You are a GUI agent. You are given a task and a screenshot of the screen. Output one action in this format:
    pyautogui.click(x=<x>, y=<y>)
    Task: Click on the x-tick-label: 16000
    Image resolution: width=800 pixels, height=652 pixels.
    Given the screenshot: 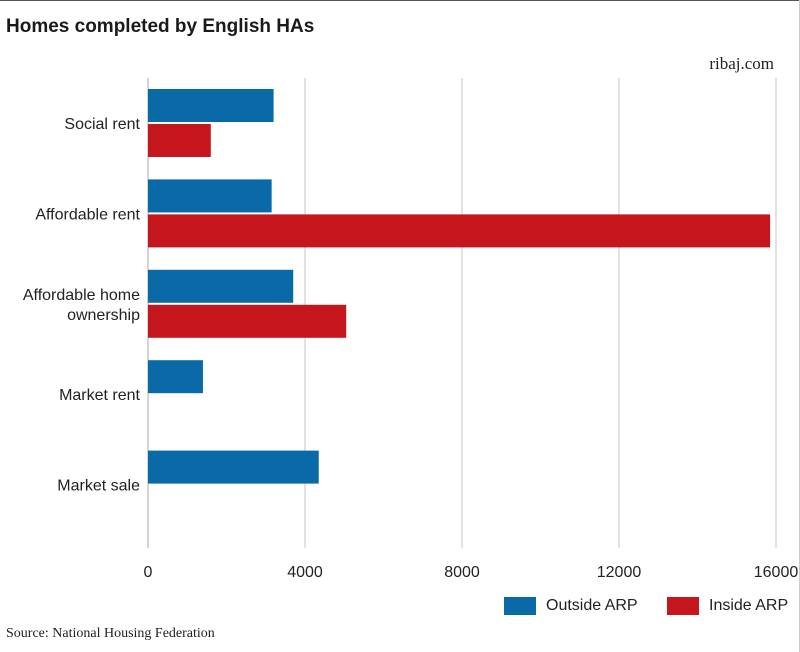 What is the action you would take?
    pyautogui.click(x=776, y=572)
    